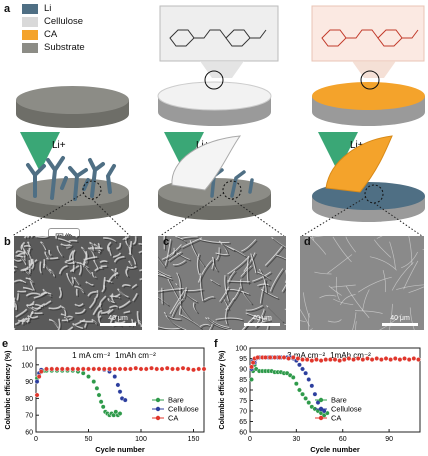 The height and width of the screenshot is (456, 428). Describe the element at coordinates (346, 409) in the screenshot. I see `legend-entry: Cellulose` at that location.